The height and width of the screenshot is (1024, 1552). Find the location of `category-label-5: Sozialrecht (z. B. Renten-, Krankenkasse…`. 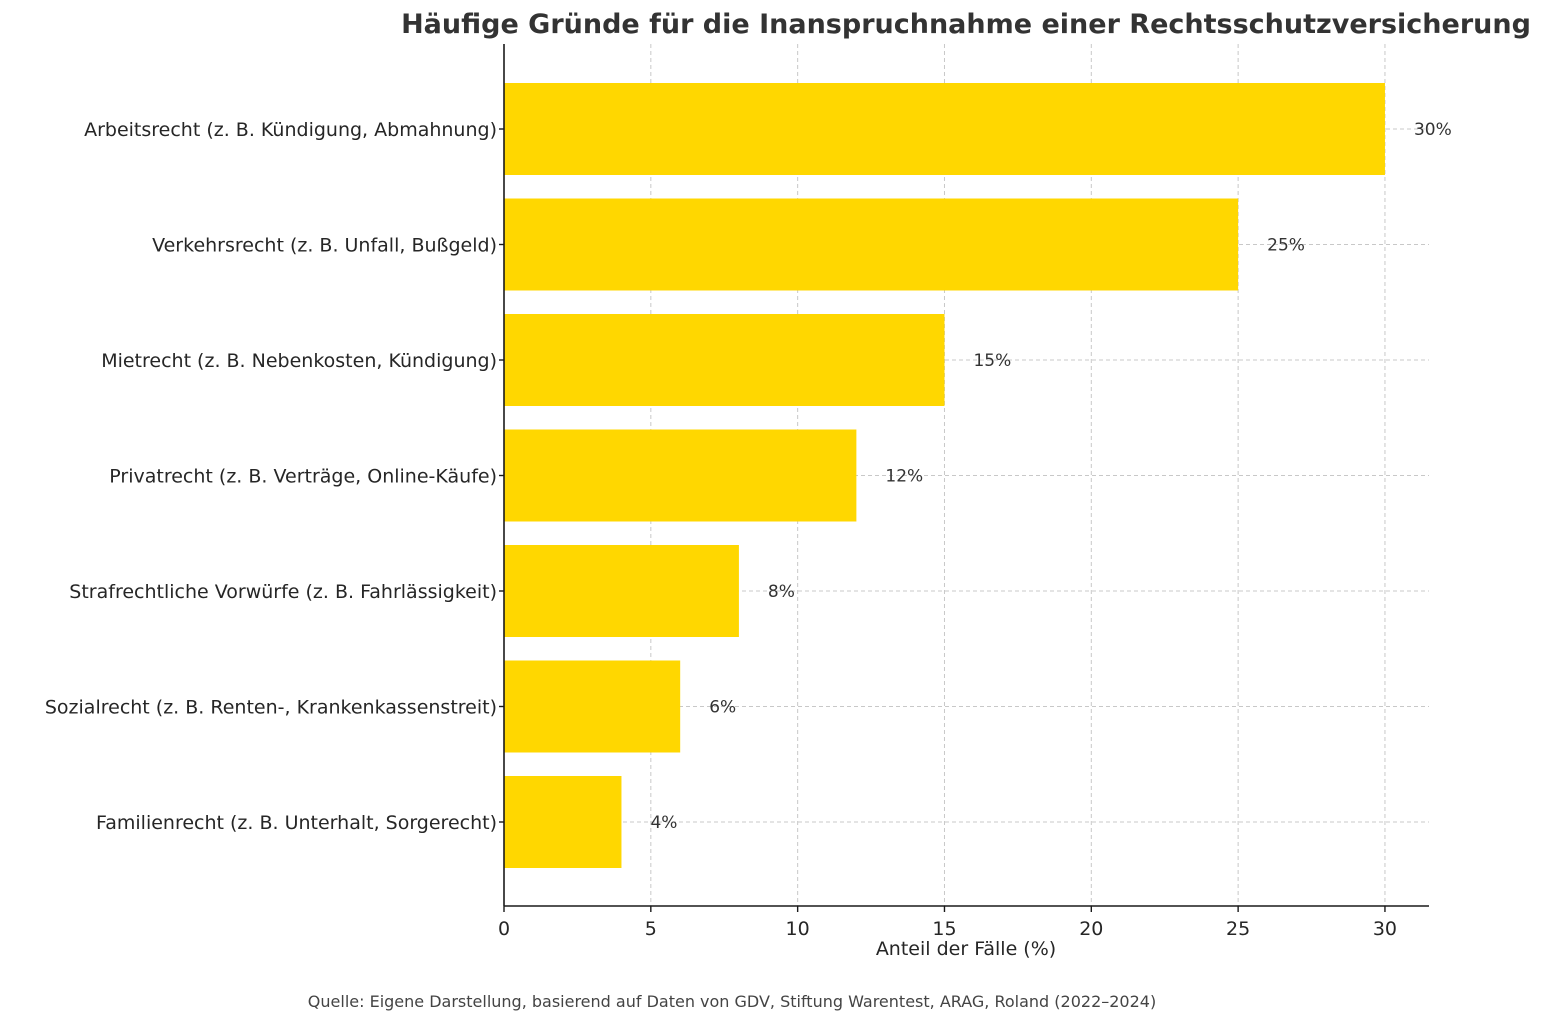

category-label-5: Sozialrecht (z. B. Renten-, Krankenkasse… is located at coordinates (271, 708).